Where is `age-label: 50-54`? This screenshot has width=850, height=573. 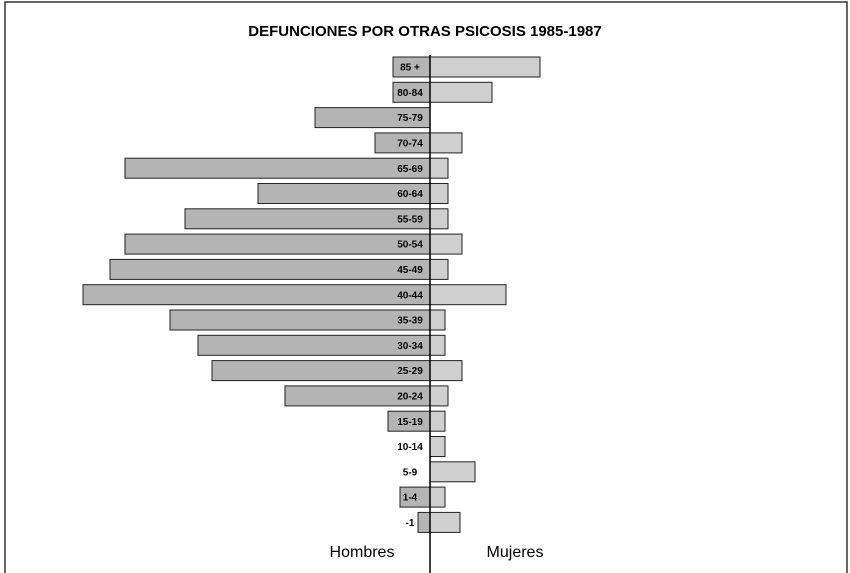
age-label: 50-54 is located at coordinates (410, 245).